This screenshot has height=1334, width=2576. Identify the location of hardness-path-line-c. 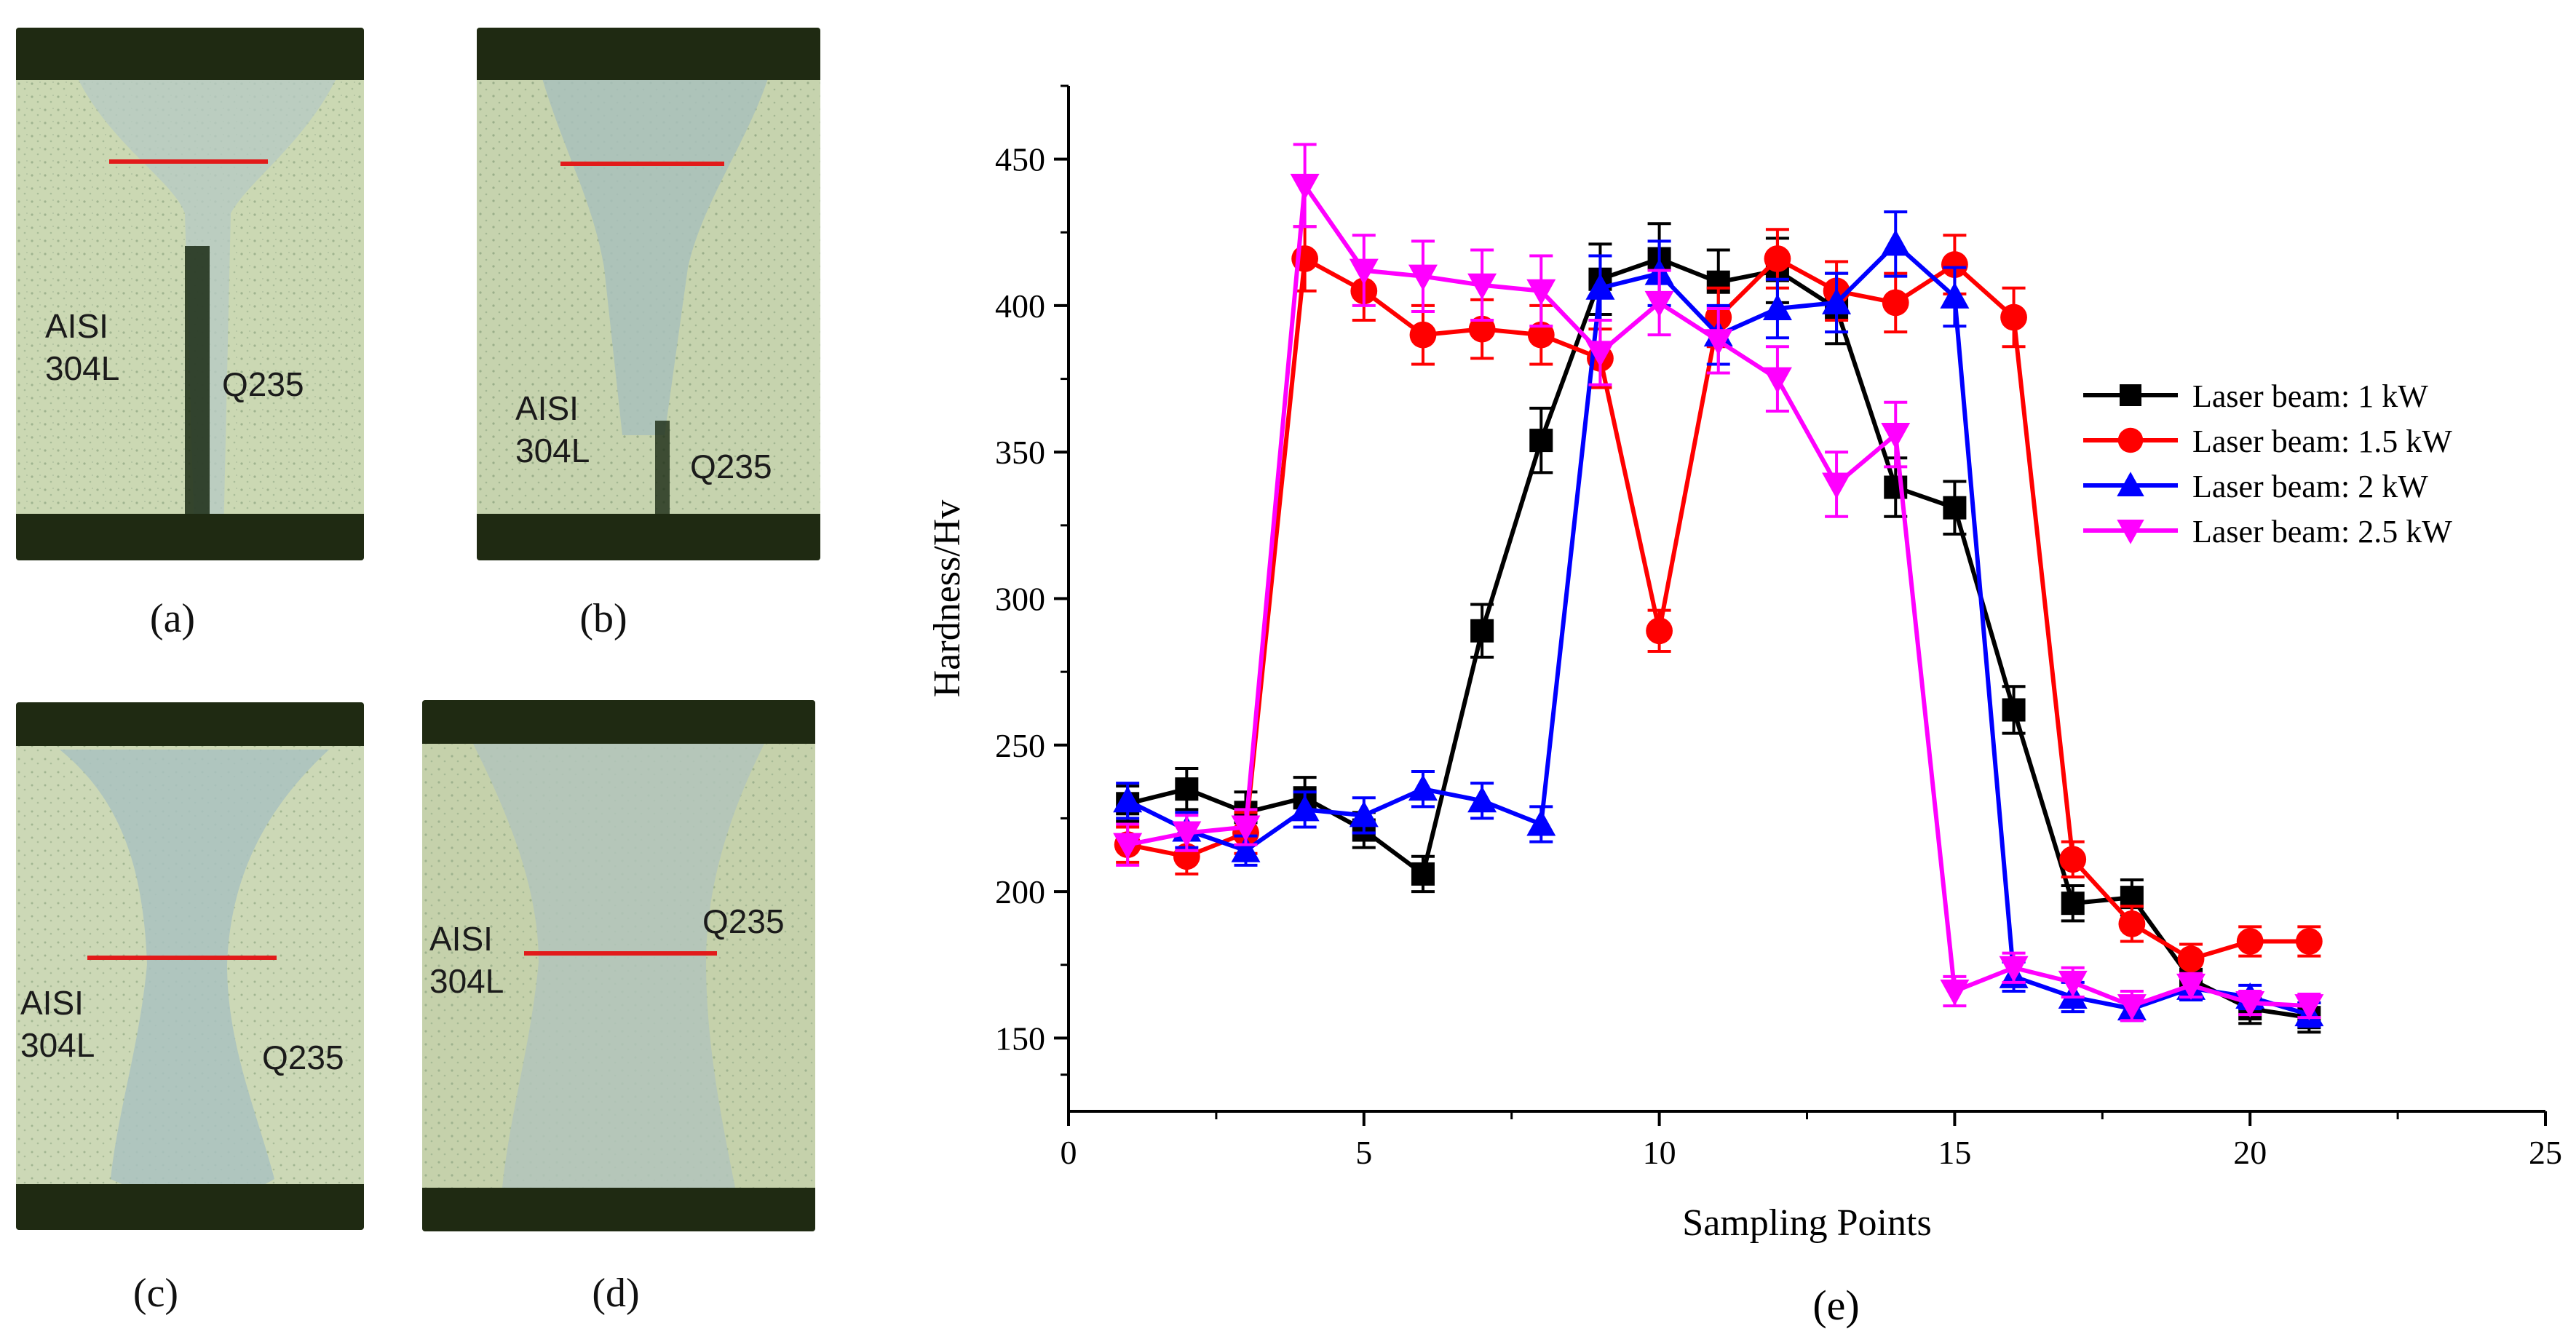
(182, 958).